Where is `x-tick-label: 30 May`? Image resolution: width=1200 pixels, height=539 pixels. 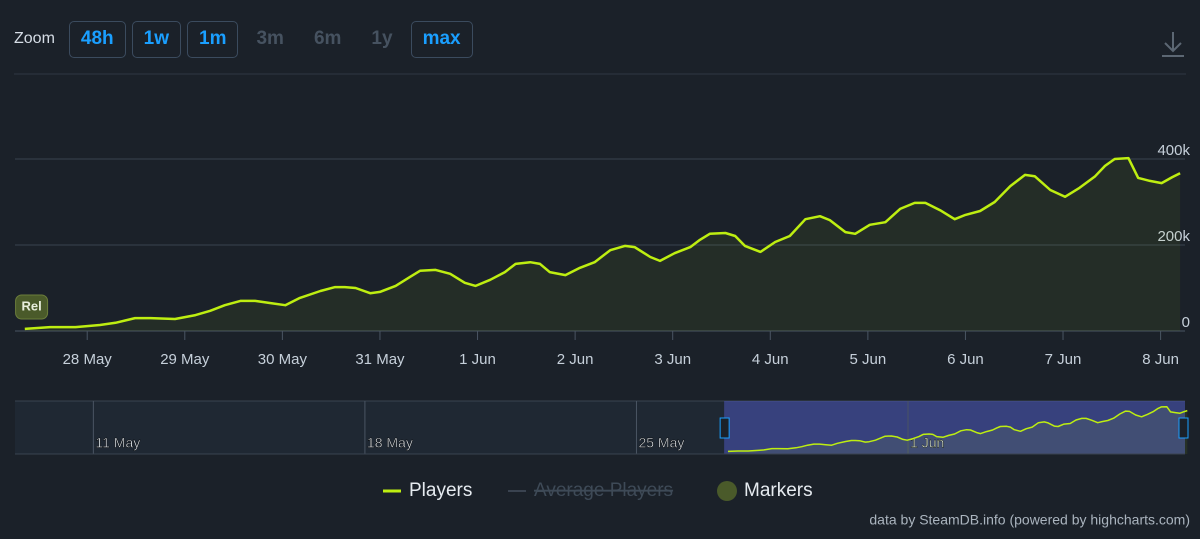 x-tick-label: 30 May is located at coordinates (283, 359).